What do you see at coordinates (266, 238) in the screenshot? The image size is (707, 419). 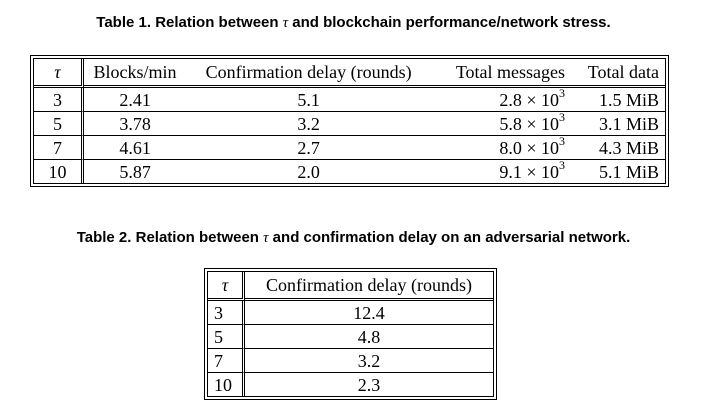 I see `table2-caption-tau: τ` at bounding box center [266, 238].